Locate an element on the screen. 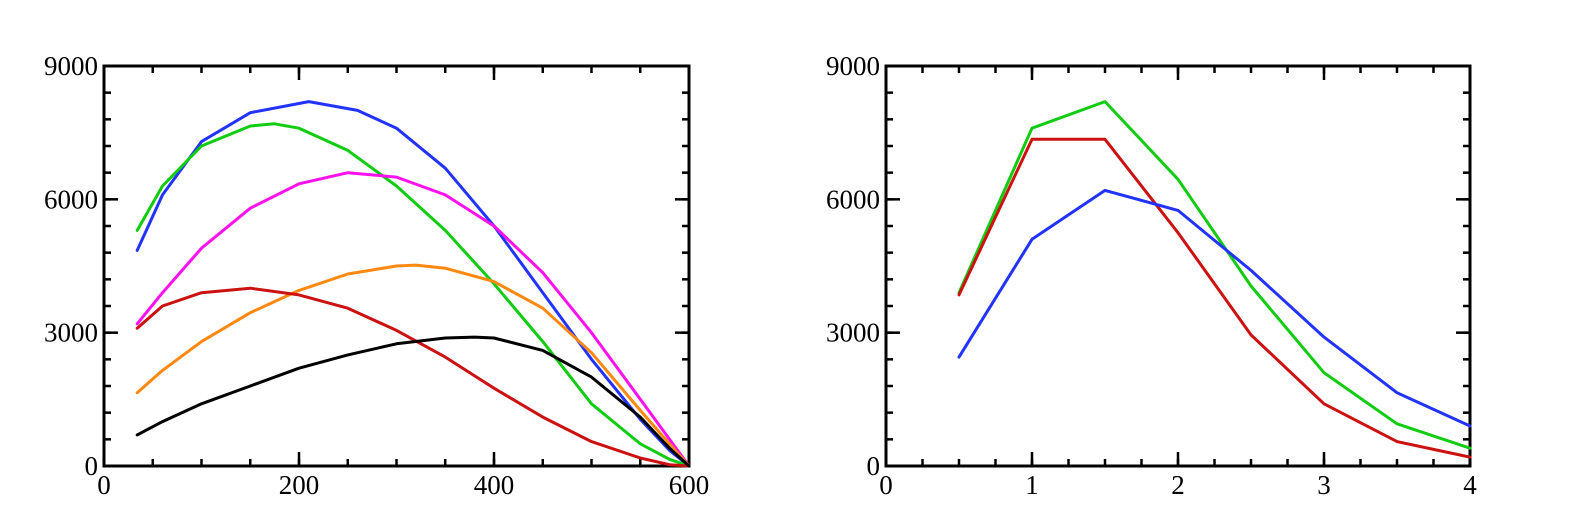  x-tick-label: 600 is located at coordinates (689, 485).